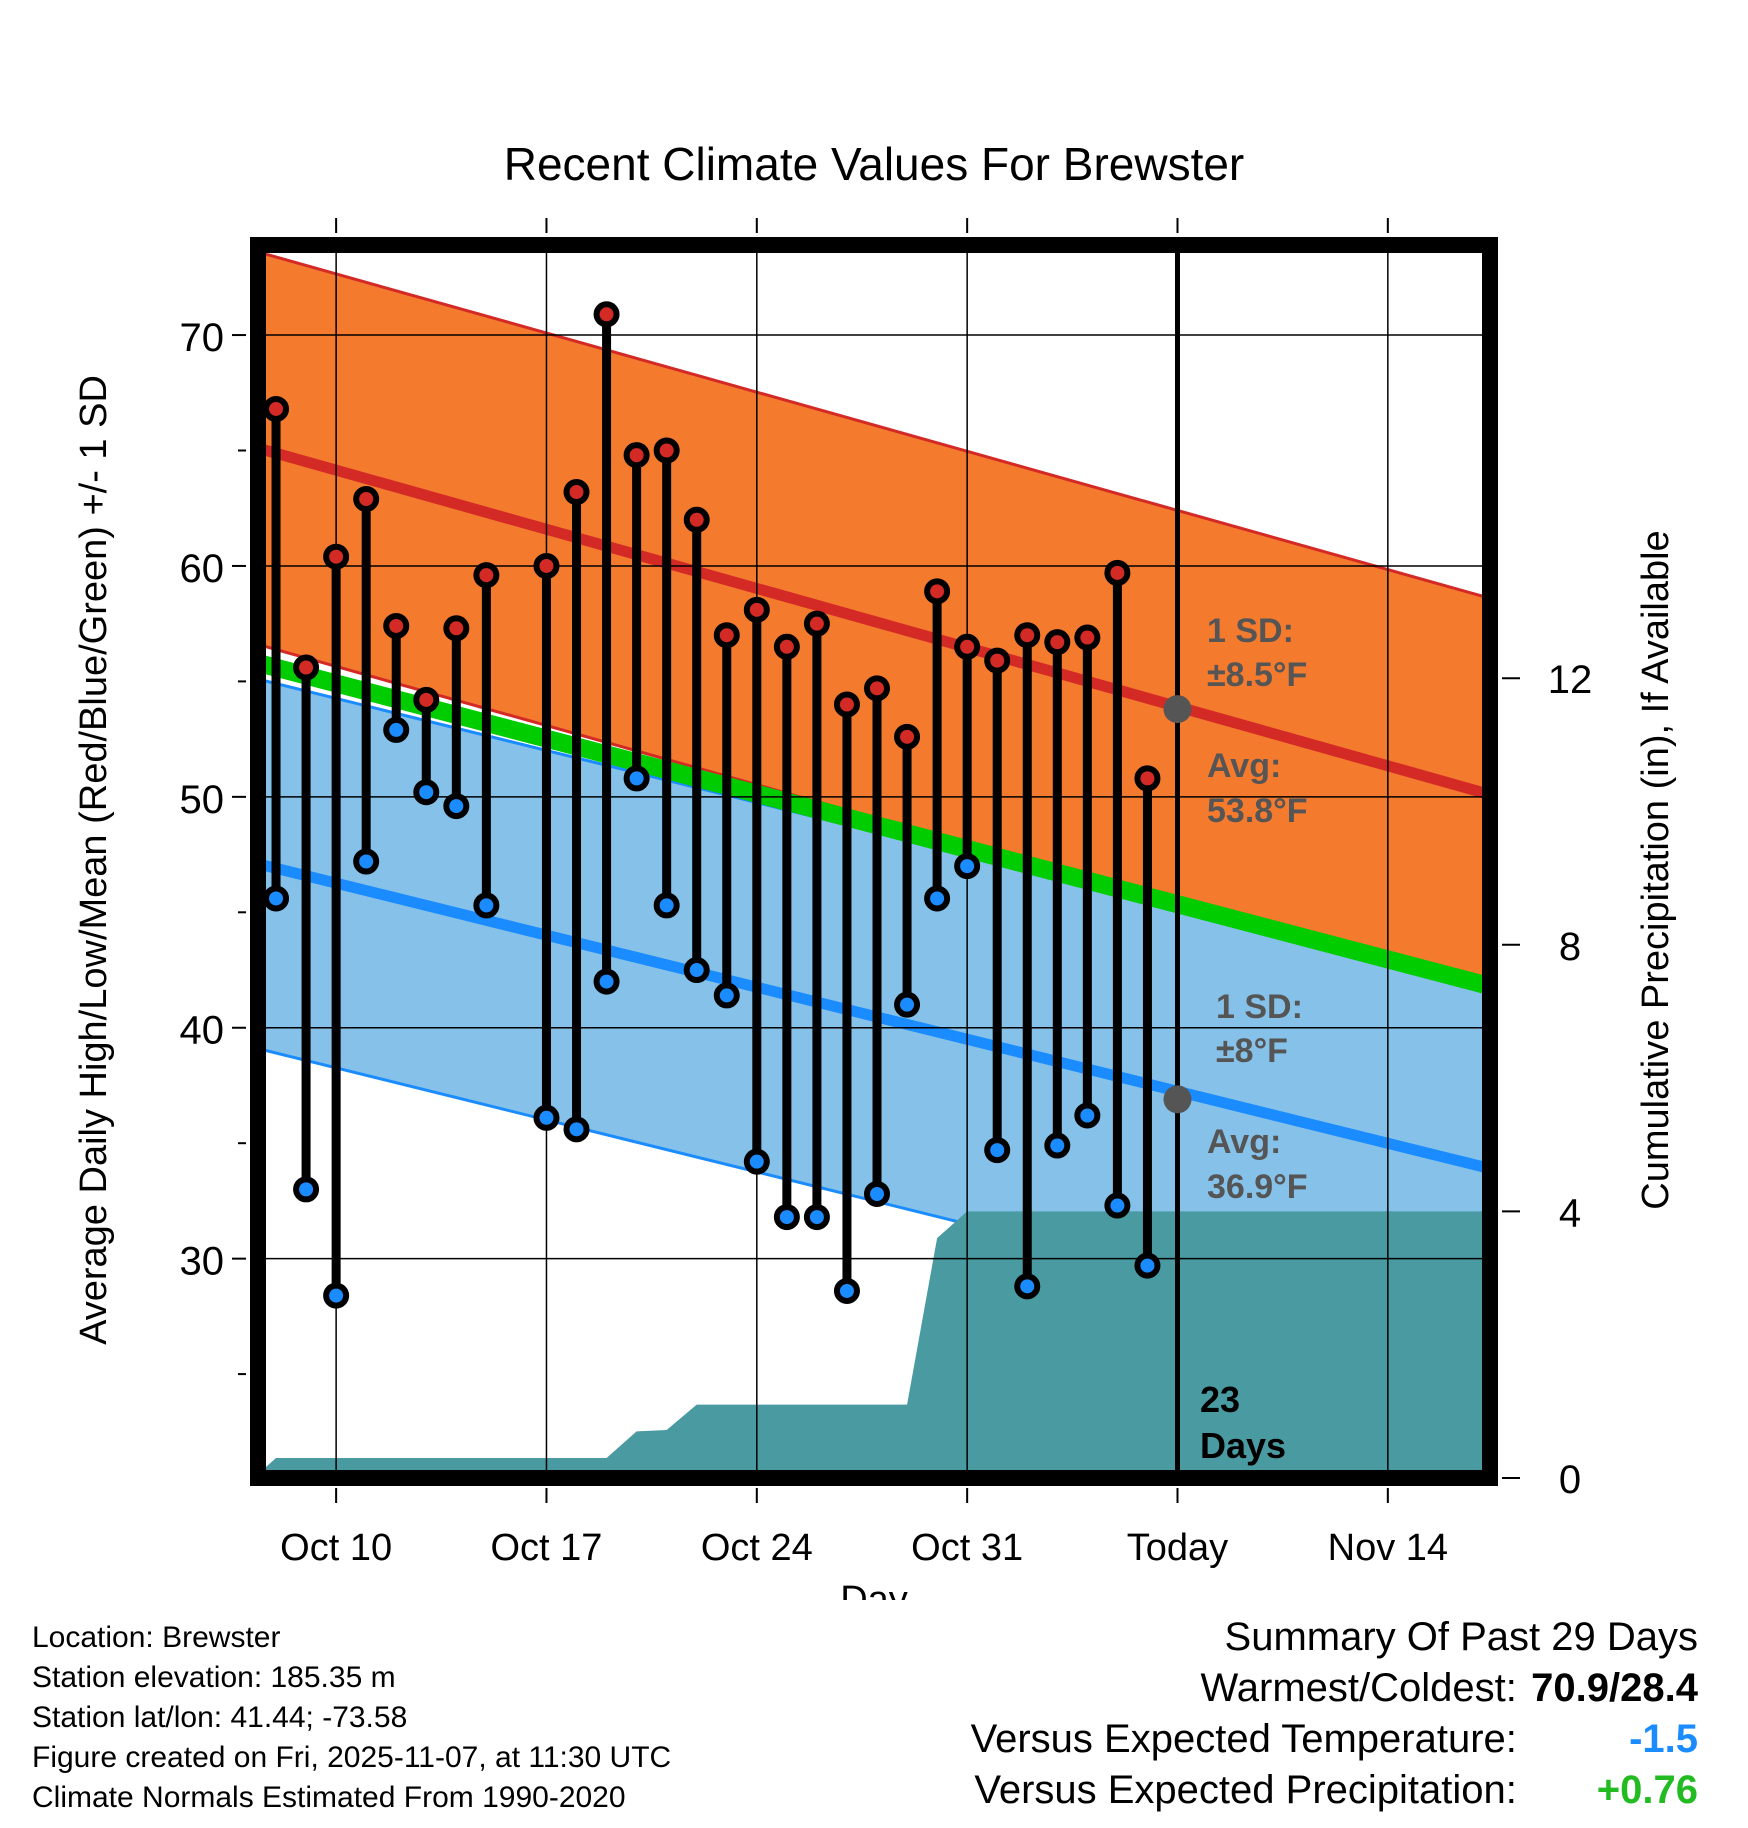  What do you see at coordinates (1570, 947) in the screenshot?
I see `y2-tick-label: 8` at bounding box center [1570, 947].